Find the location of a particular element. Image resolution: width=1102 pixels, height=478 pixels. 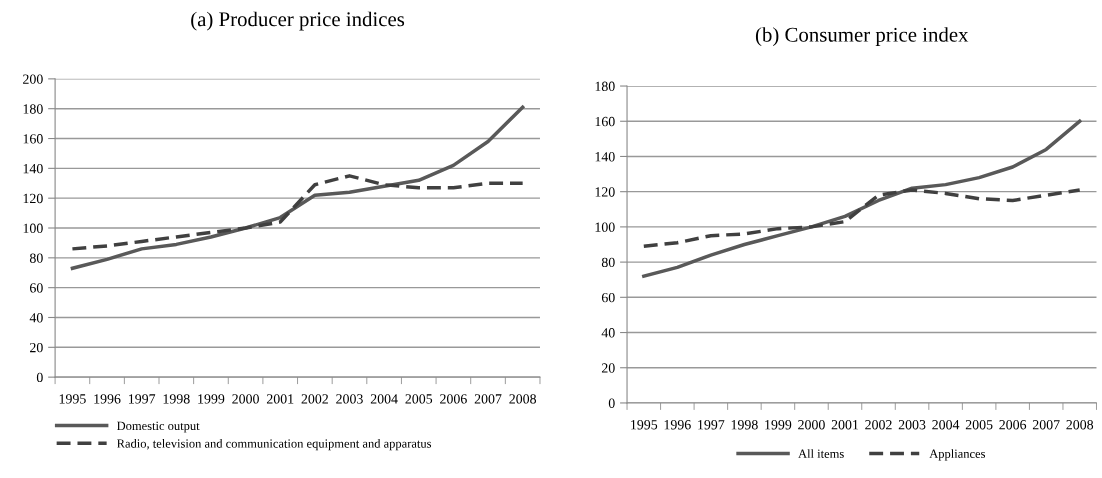

y-tick-label: 200 is located at coordinates (33, 79).